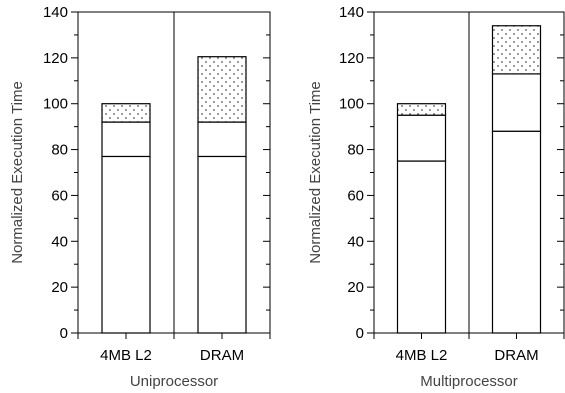 The height and width of the screenshot is (393, 565). Describe the element at coordinates (469, 381) in the screenshot. I see `x-axis-title: Multiprocessor` at that location.